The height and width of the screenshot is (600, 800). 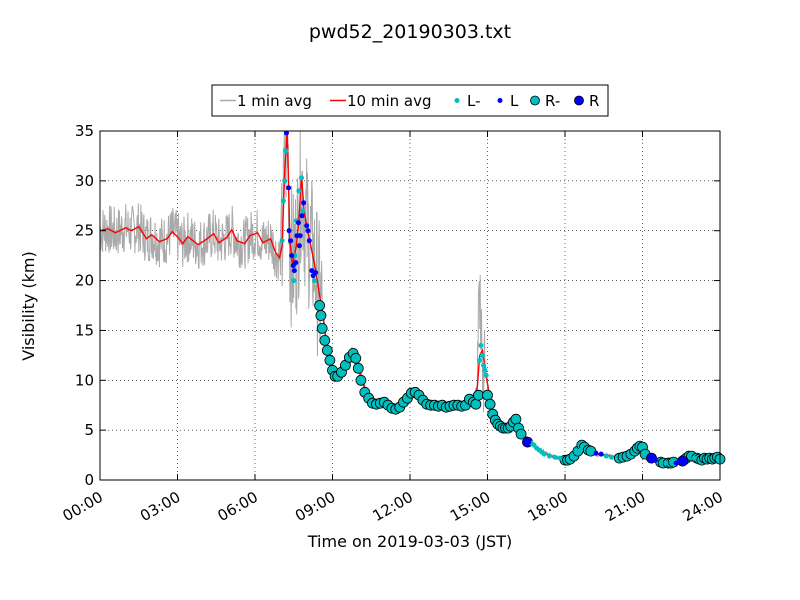 I want to click on legend: 1 min avg 10 min avg L- L R- R, so click(x=410, y=100).